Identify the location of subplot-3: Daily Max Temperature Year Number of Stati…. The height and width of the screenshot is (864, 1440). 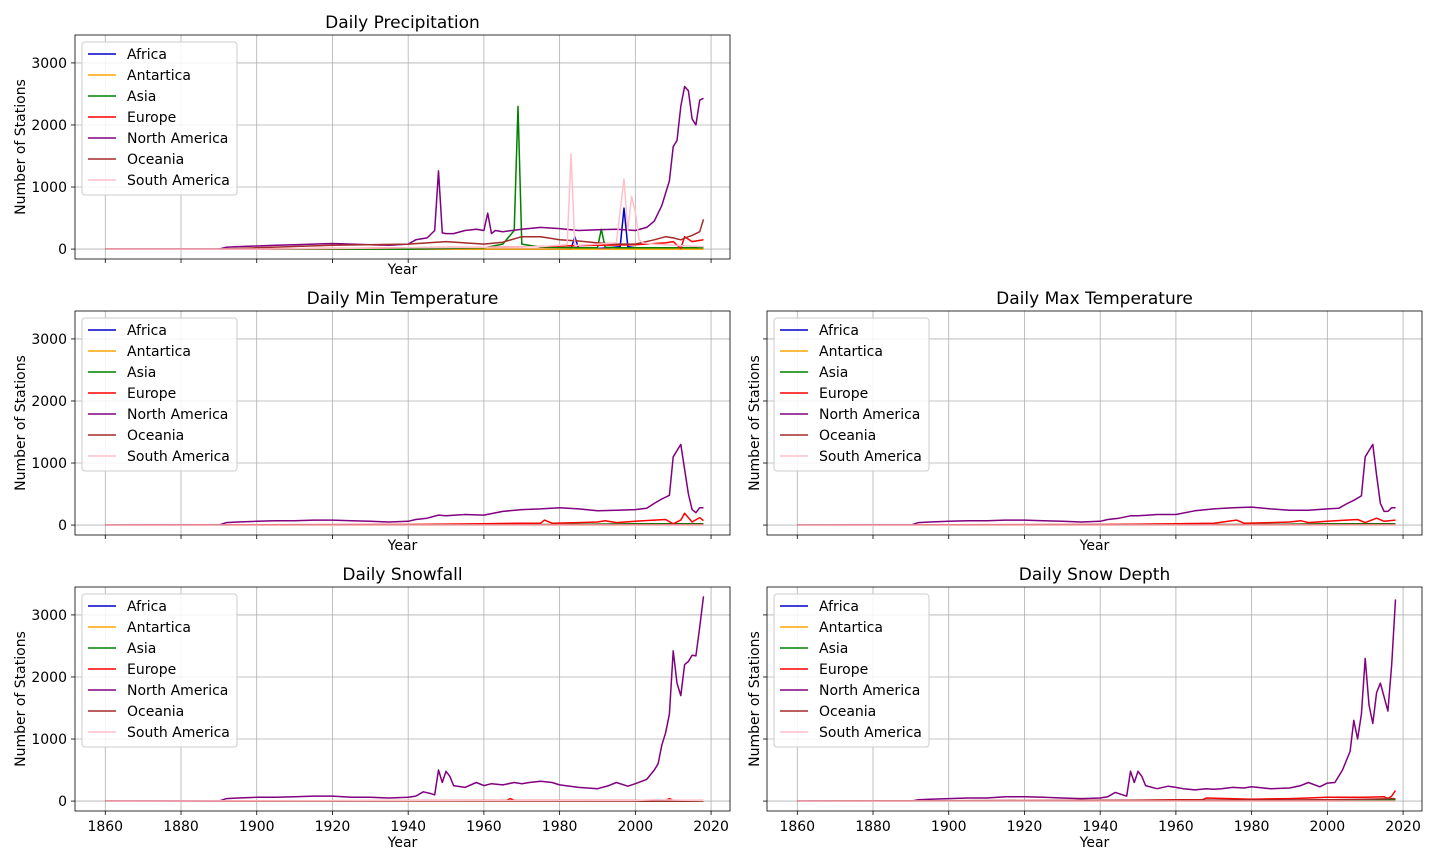
(1085, 421).